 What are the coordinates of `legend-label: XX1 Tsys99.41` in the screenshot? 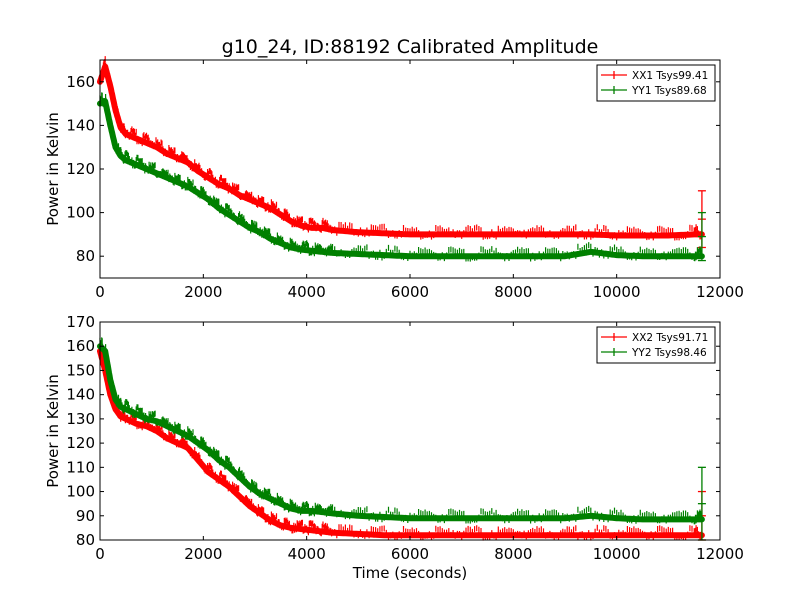 It's located at (670, 76).